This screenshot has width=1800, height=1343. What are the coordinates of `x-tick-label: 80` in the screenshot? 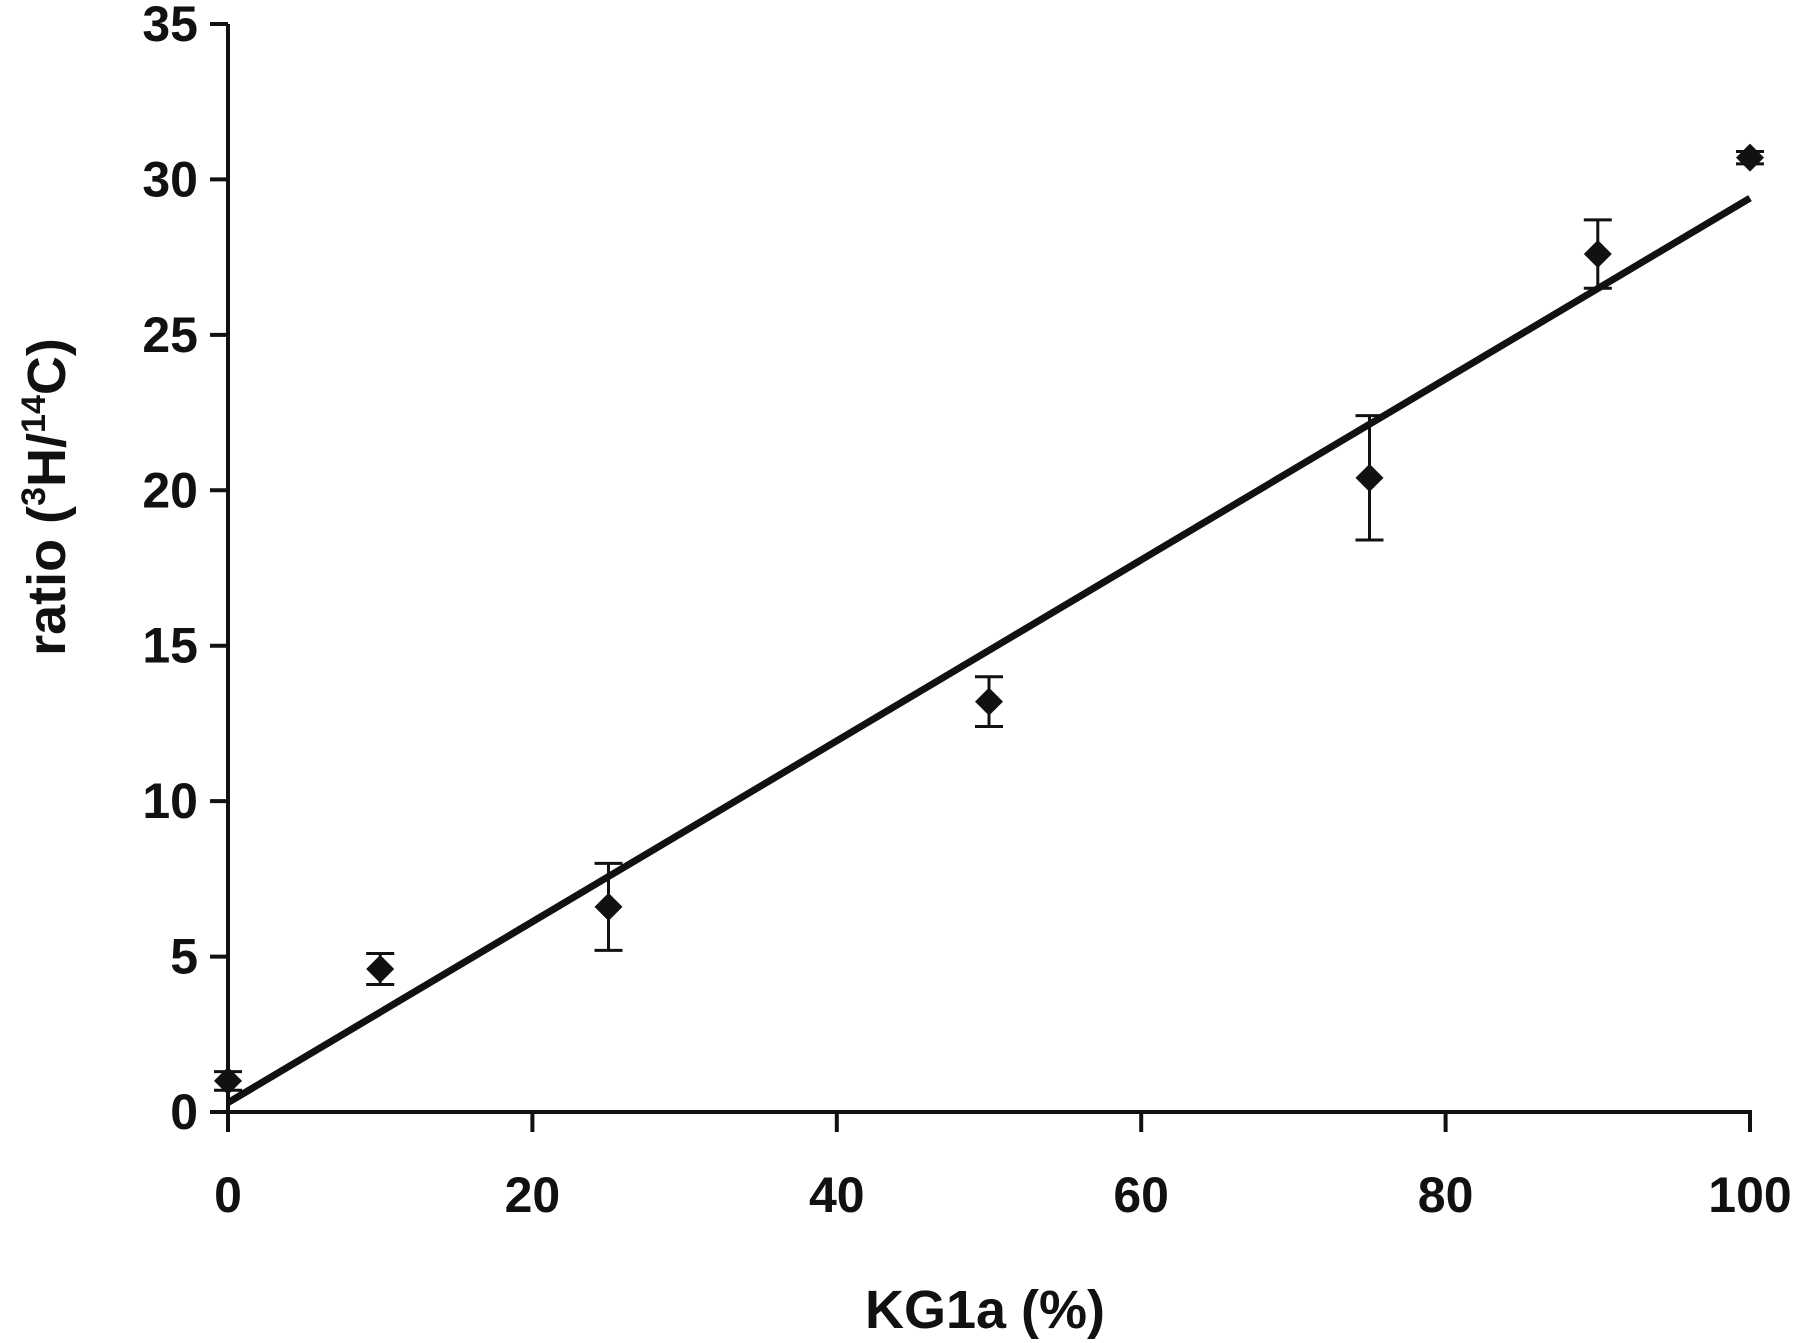 It's located at (1446, 1195).